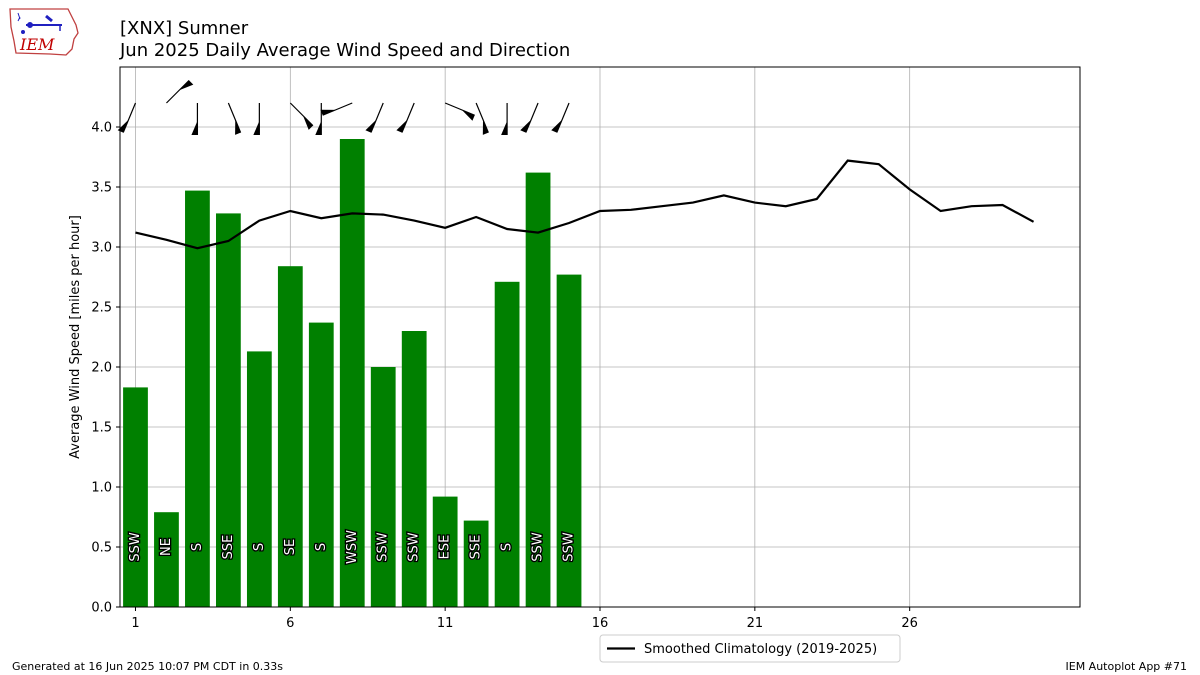  What do you see at coordinates (445, 623) in the screenshot?
I see `x-tick-label: 11` at bounding box center [445, 623].